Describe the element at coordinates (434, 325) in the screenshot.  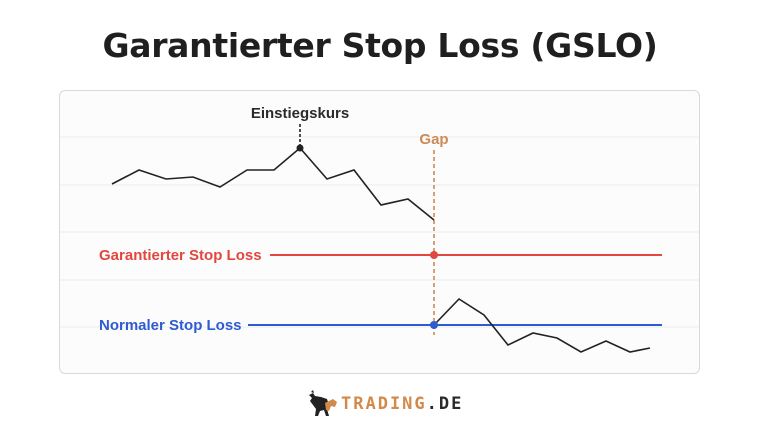
I see `normal-stop-point` at that location.